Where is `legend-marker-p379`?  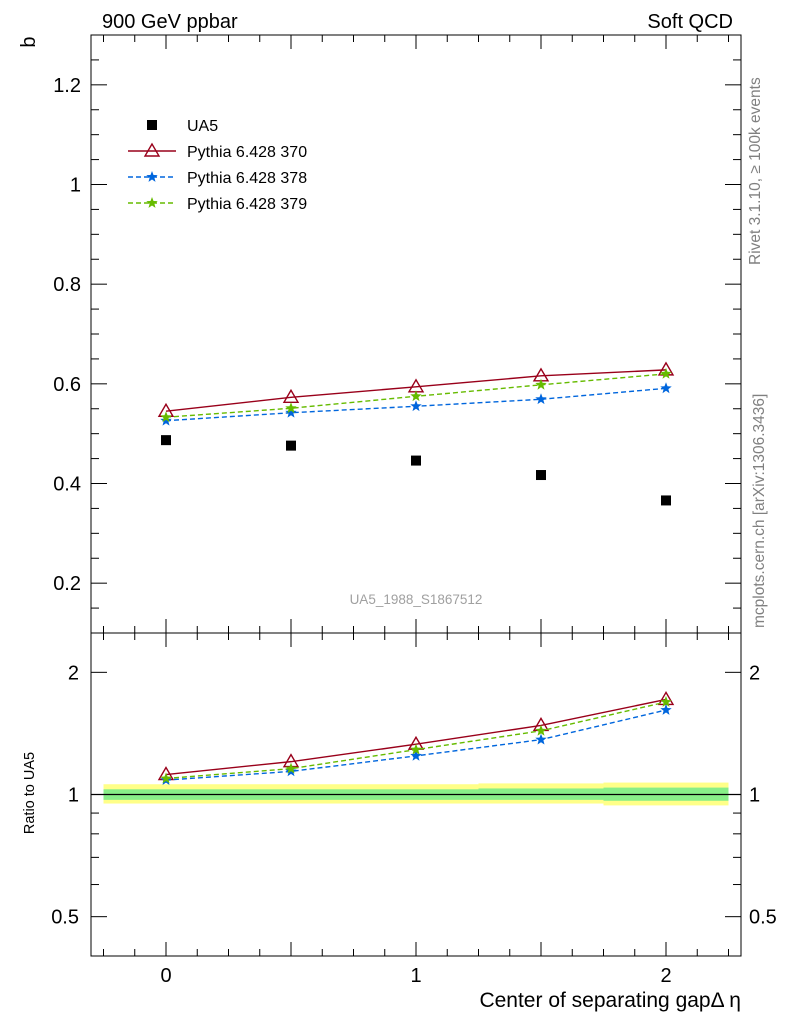
legend-marker-p379 is located at coordinates (152, 202).